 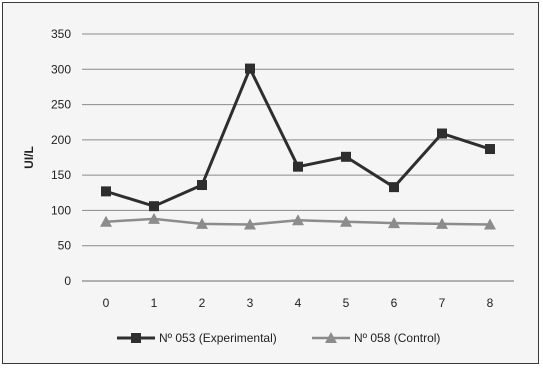 I want to click on y-tick-label: 200, so click(x=61, y=140).